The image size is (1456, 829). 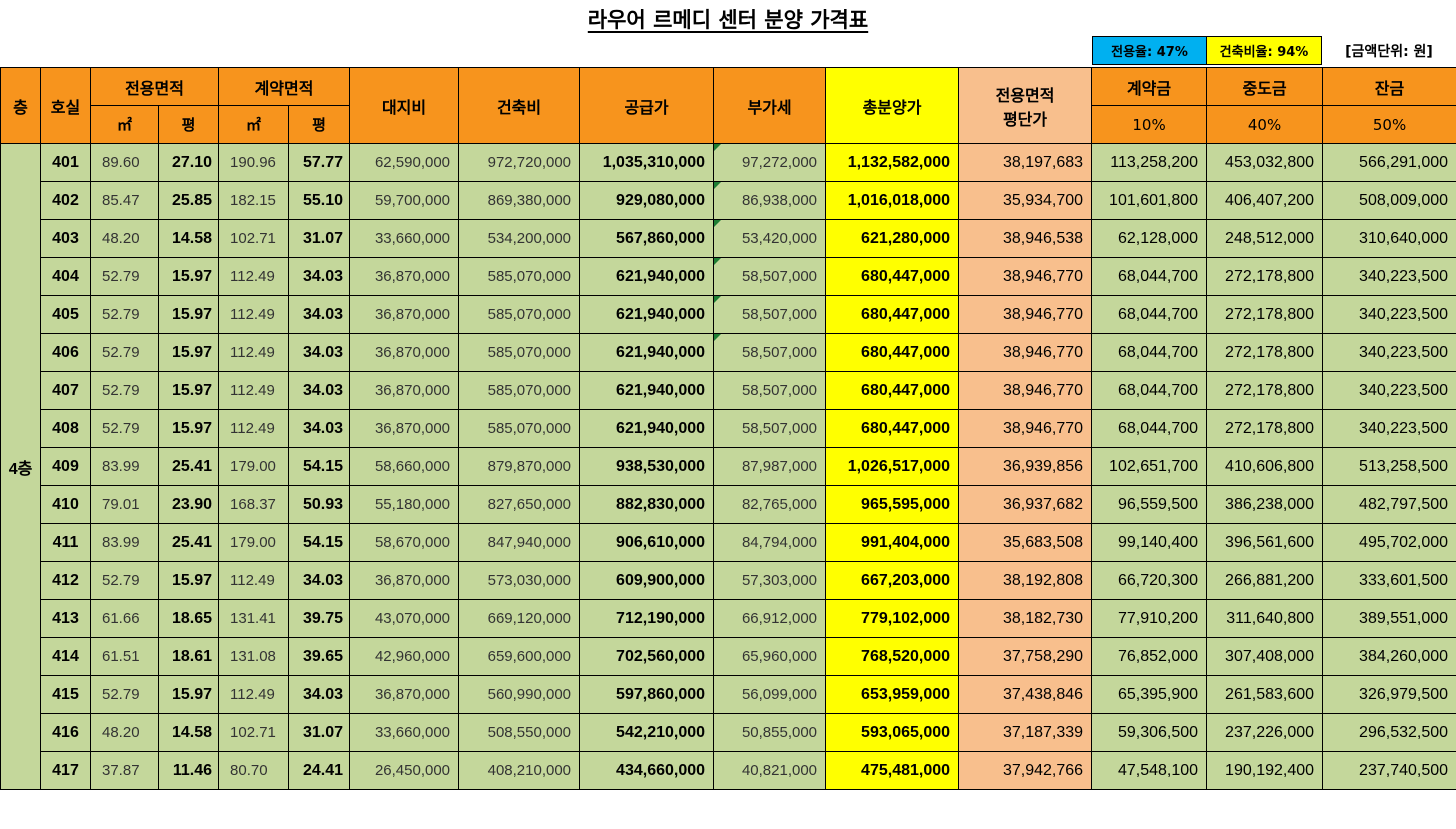 What do you see at coordinates (770, 656) in the screenshot?
I see `vat: 65,960,000` at bounding box center [770, 656].